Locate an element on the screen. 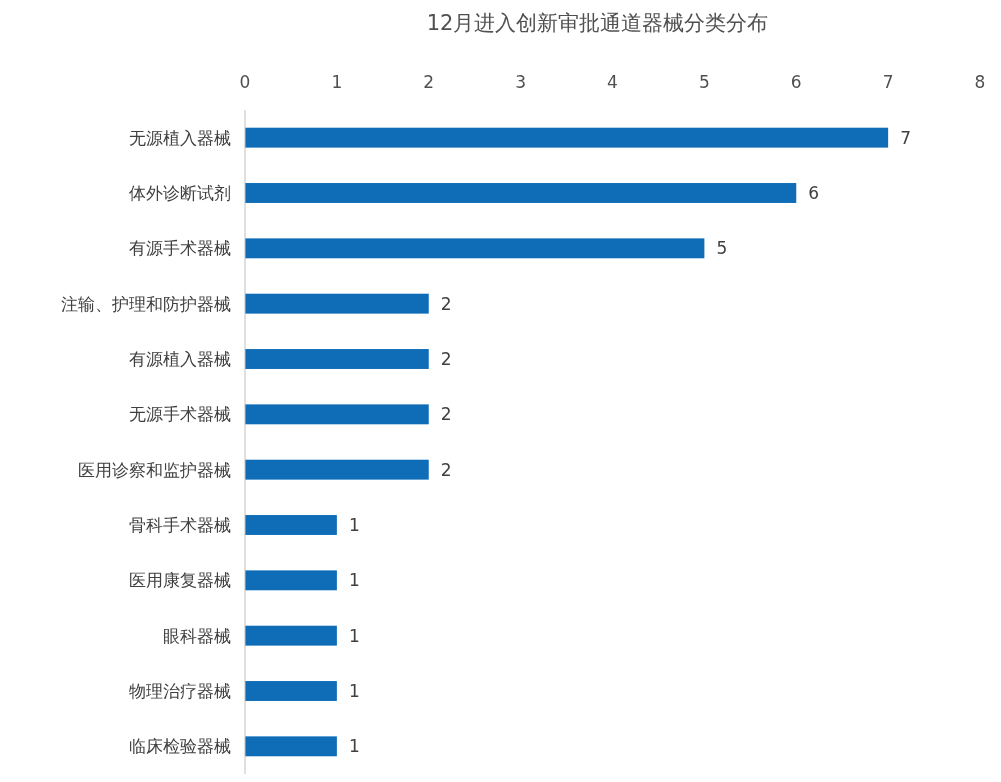  data-label: 7 is located at coordinates (905, 137).